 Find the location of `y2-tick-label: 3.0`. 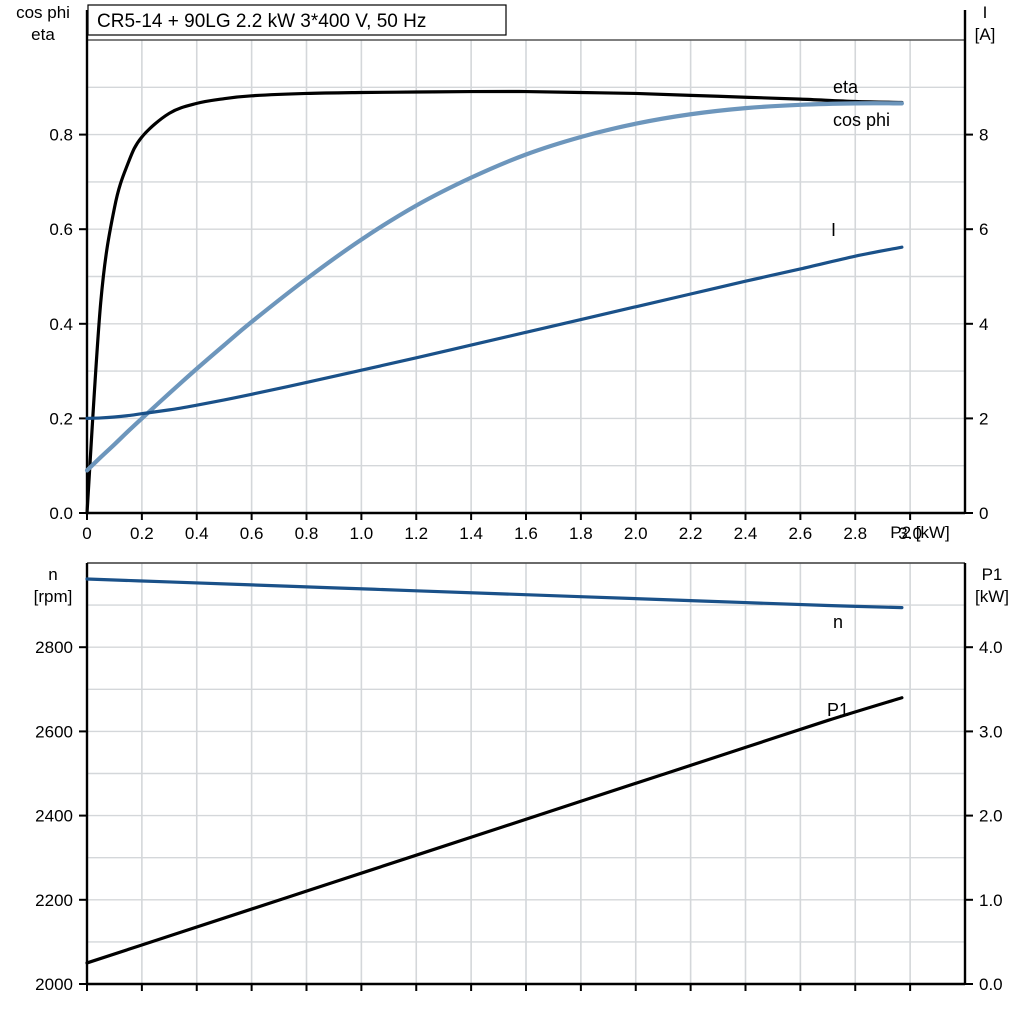

y2-tick-label: 3.0 is located at coordinates (991, 731).